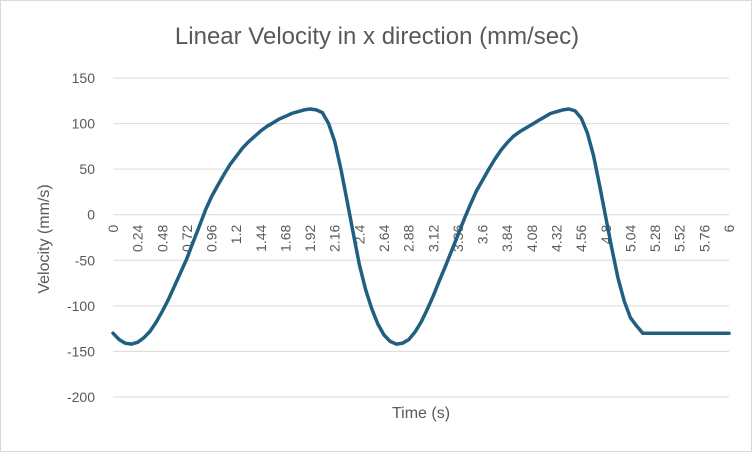 The height and width of the screenshot is (452, 752). I want to click on y-axis-ticks: 150 100 50 0 -50 -100 -150 -200, so click(81, 237).